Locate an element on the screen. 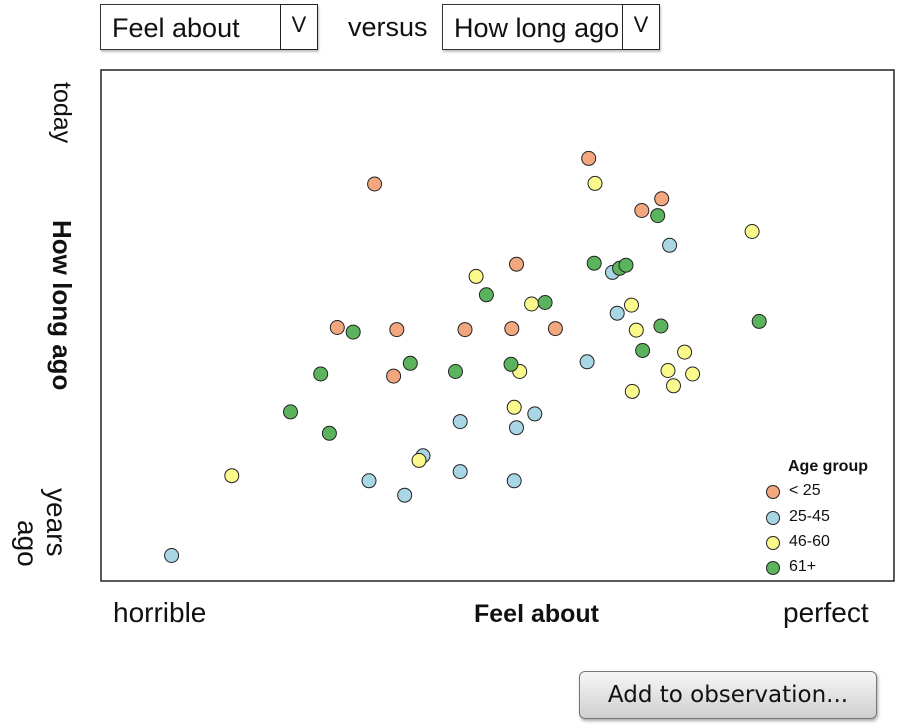  x-variable-value: Feel about is located at coordinates (176, 28).